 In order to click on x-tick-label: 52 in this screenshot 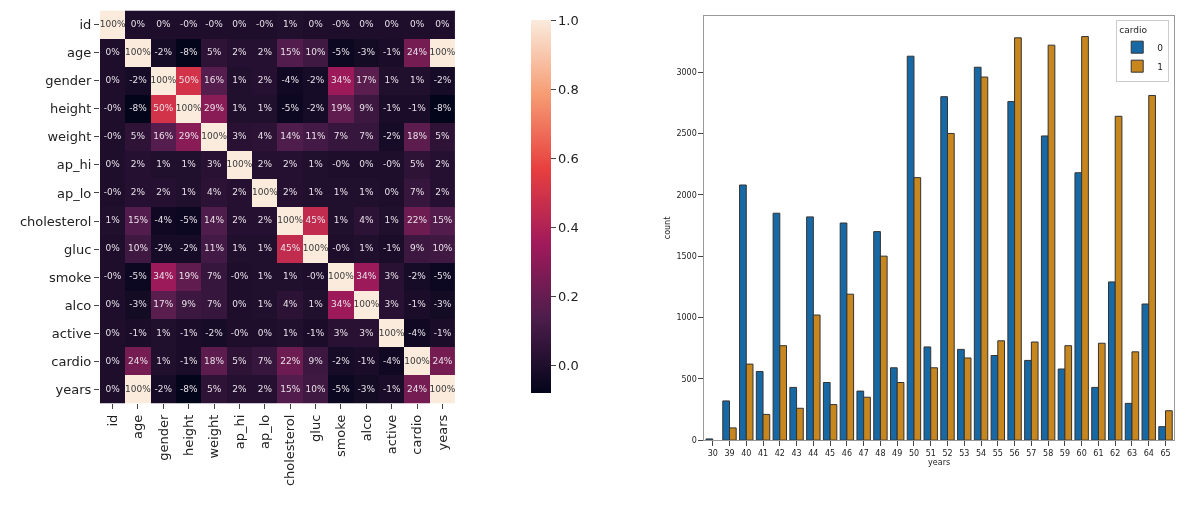, I will do `click(947, 453)`.